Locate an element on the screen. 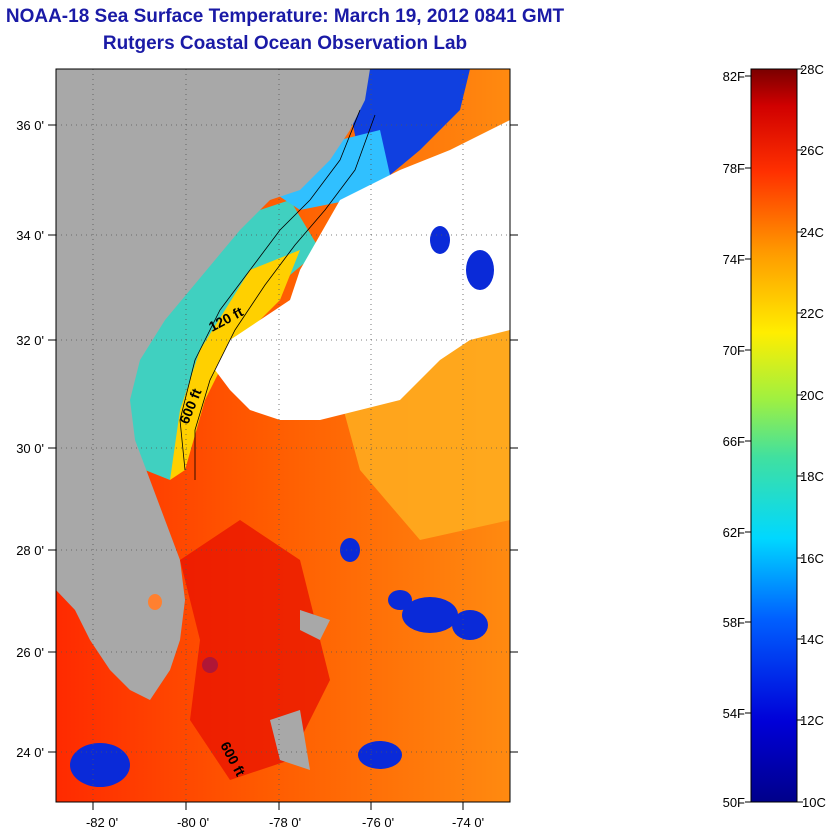 The image size is (833, 832). bahamas-land is located at coordinates (300, 690).